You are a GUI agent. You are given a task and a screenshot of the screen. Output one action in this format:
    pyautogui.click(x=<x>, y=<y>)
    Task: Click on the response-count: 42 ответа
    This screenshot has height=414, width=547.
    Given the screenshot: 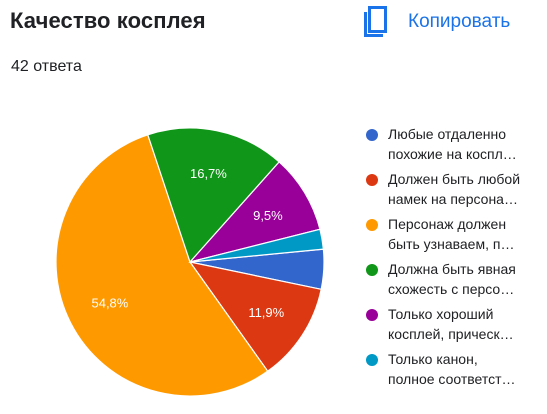 What is the action you would take?
    pyautogui.click(x=46, y=66)
    